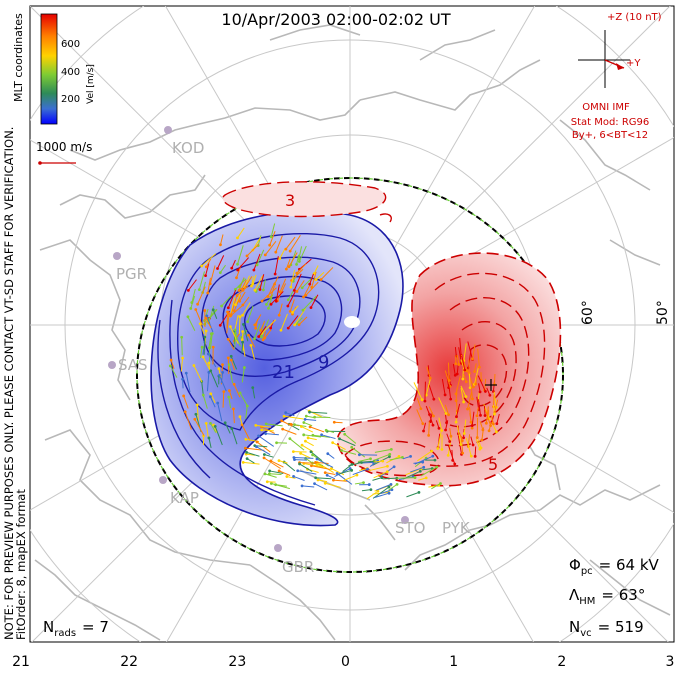 This screenshot has height=674, width=680. Describe the element at coordinates (610, 122) in the screenshot. I see `imf-model: Stat Mod: RG96` at that location.